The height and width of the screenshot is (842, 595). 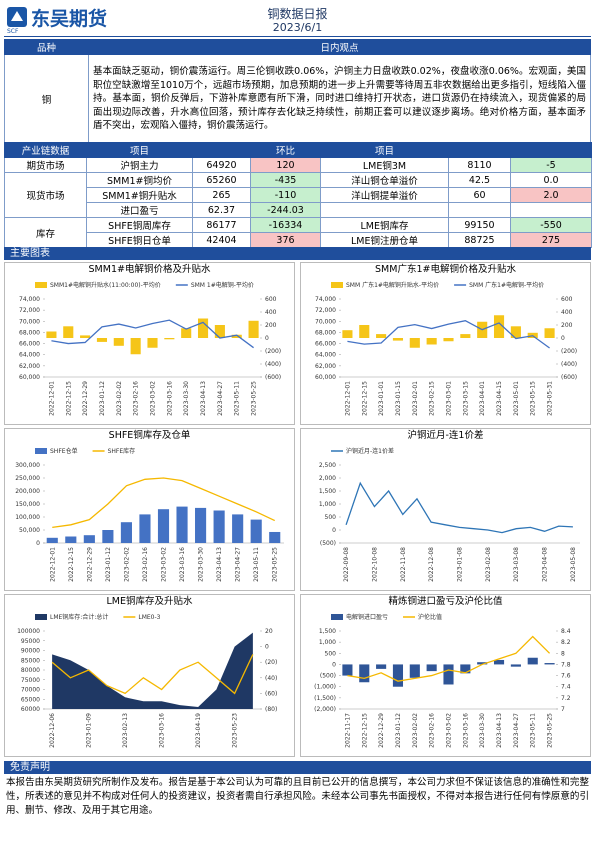 I want to click on chart-title: SMM1#电解铜价格及升贴水, so click(x=149, y=269).